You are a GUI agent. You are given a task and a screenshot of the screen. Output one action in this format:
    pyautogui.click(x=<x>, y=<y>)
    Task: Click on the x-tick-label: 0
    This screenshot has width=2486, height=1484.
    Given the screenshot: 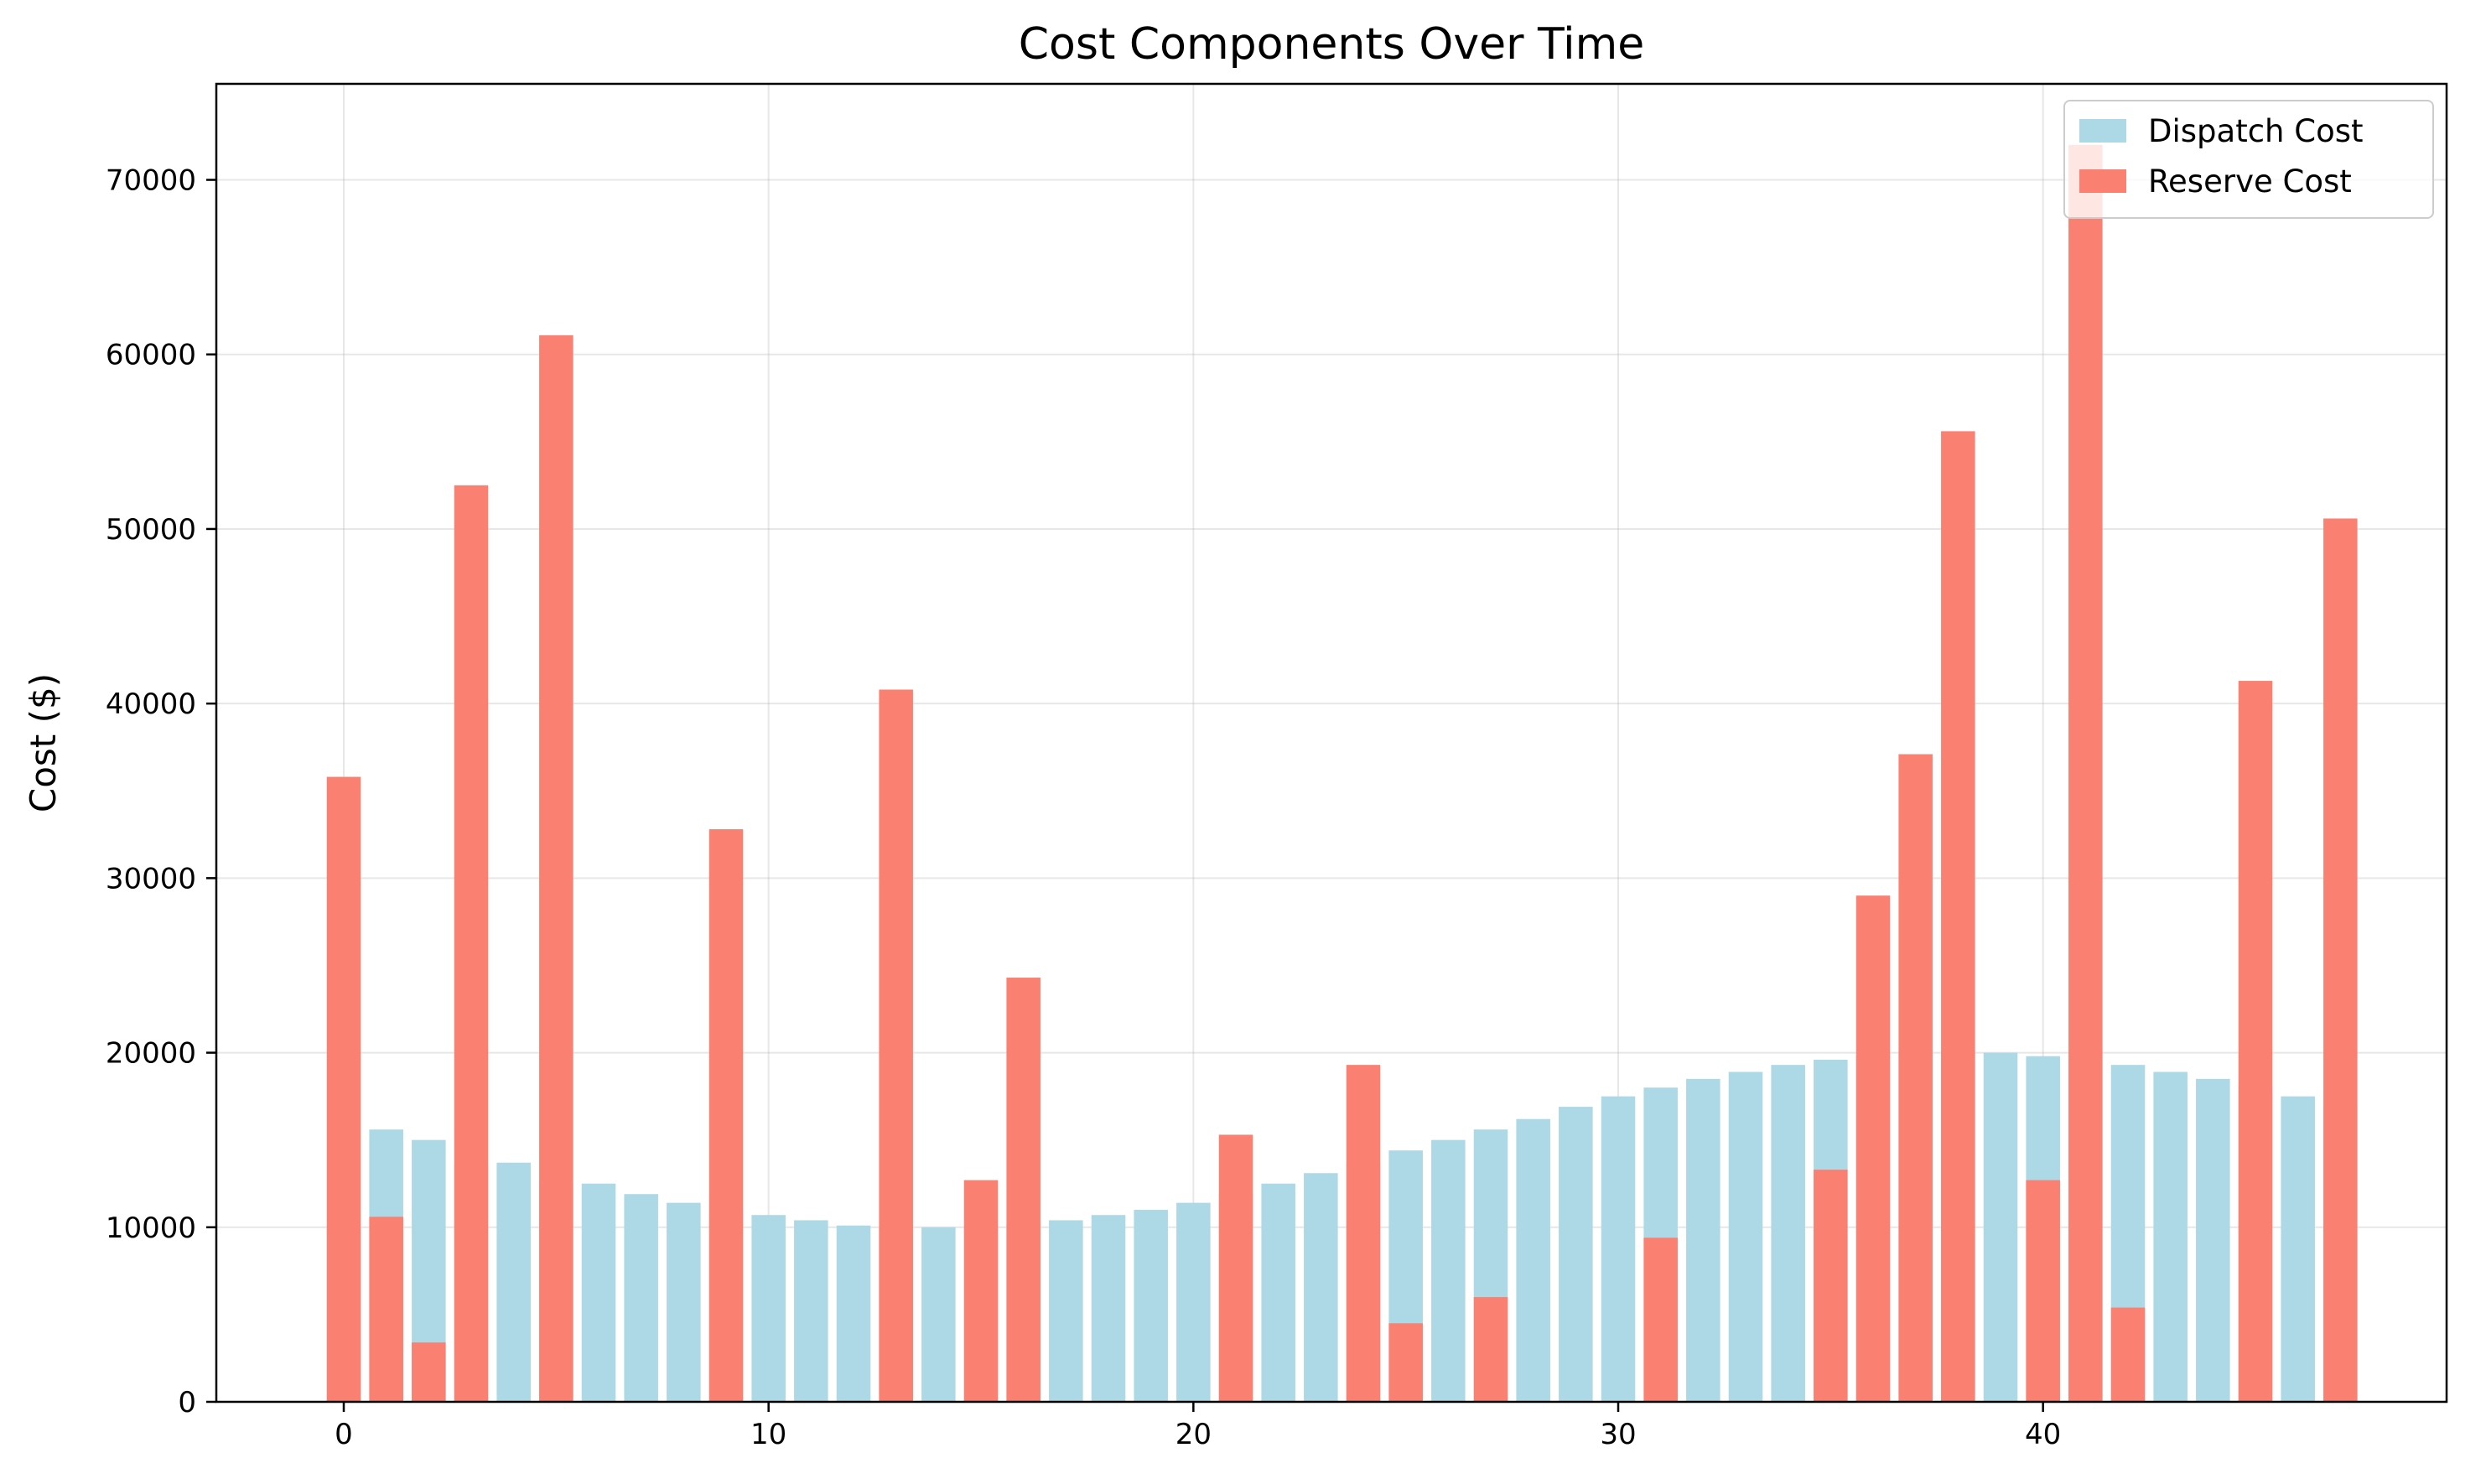 What is the action you would take?
    pyautogui.click(x=344, y=1434)
    